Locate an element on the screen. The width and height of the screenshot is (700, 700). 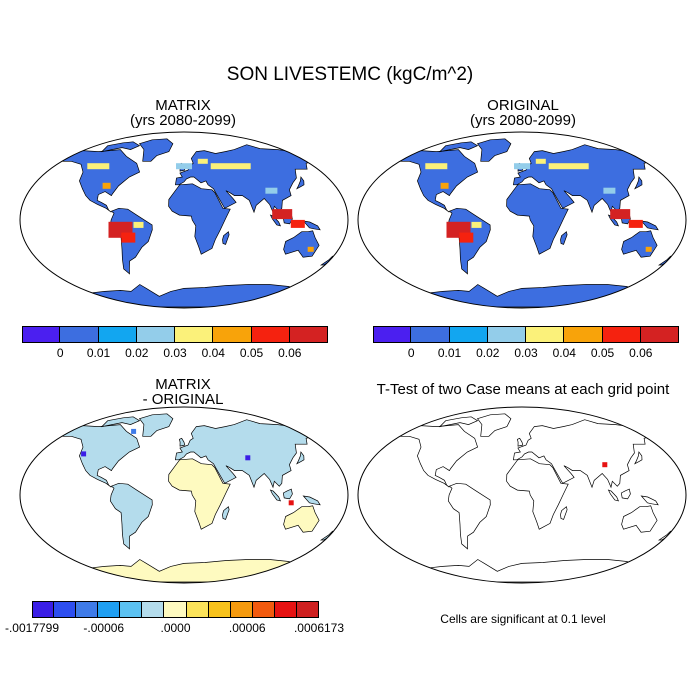
colorbar-tick-label: -.00006 is located at coordinates (104, 628).